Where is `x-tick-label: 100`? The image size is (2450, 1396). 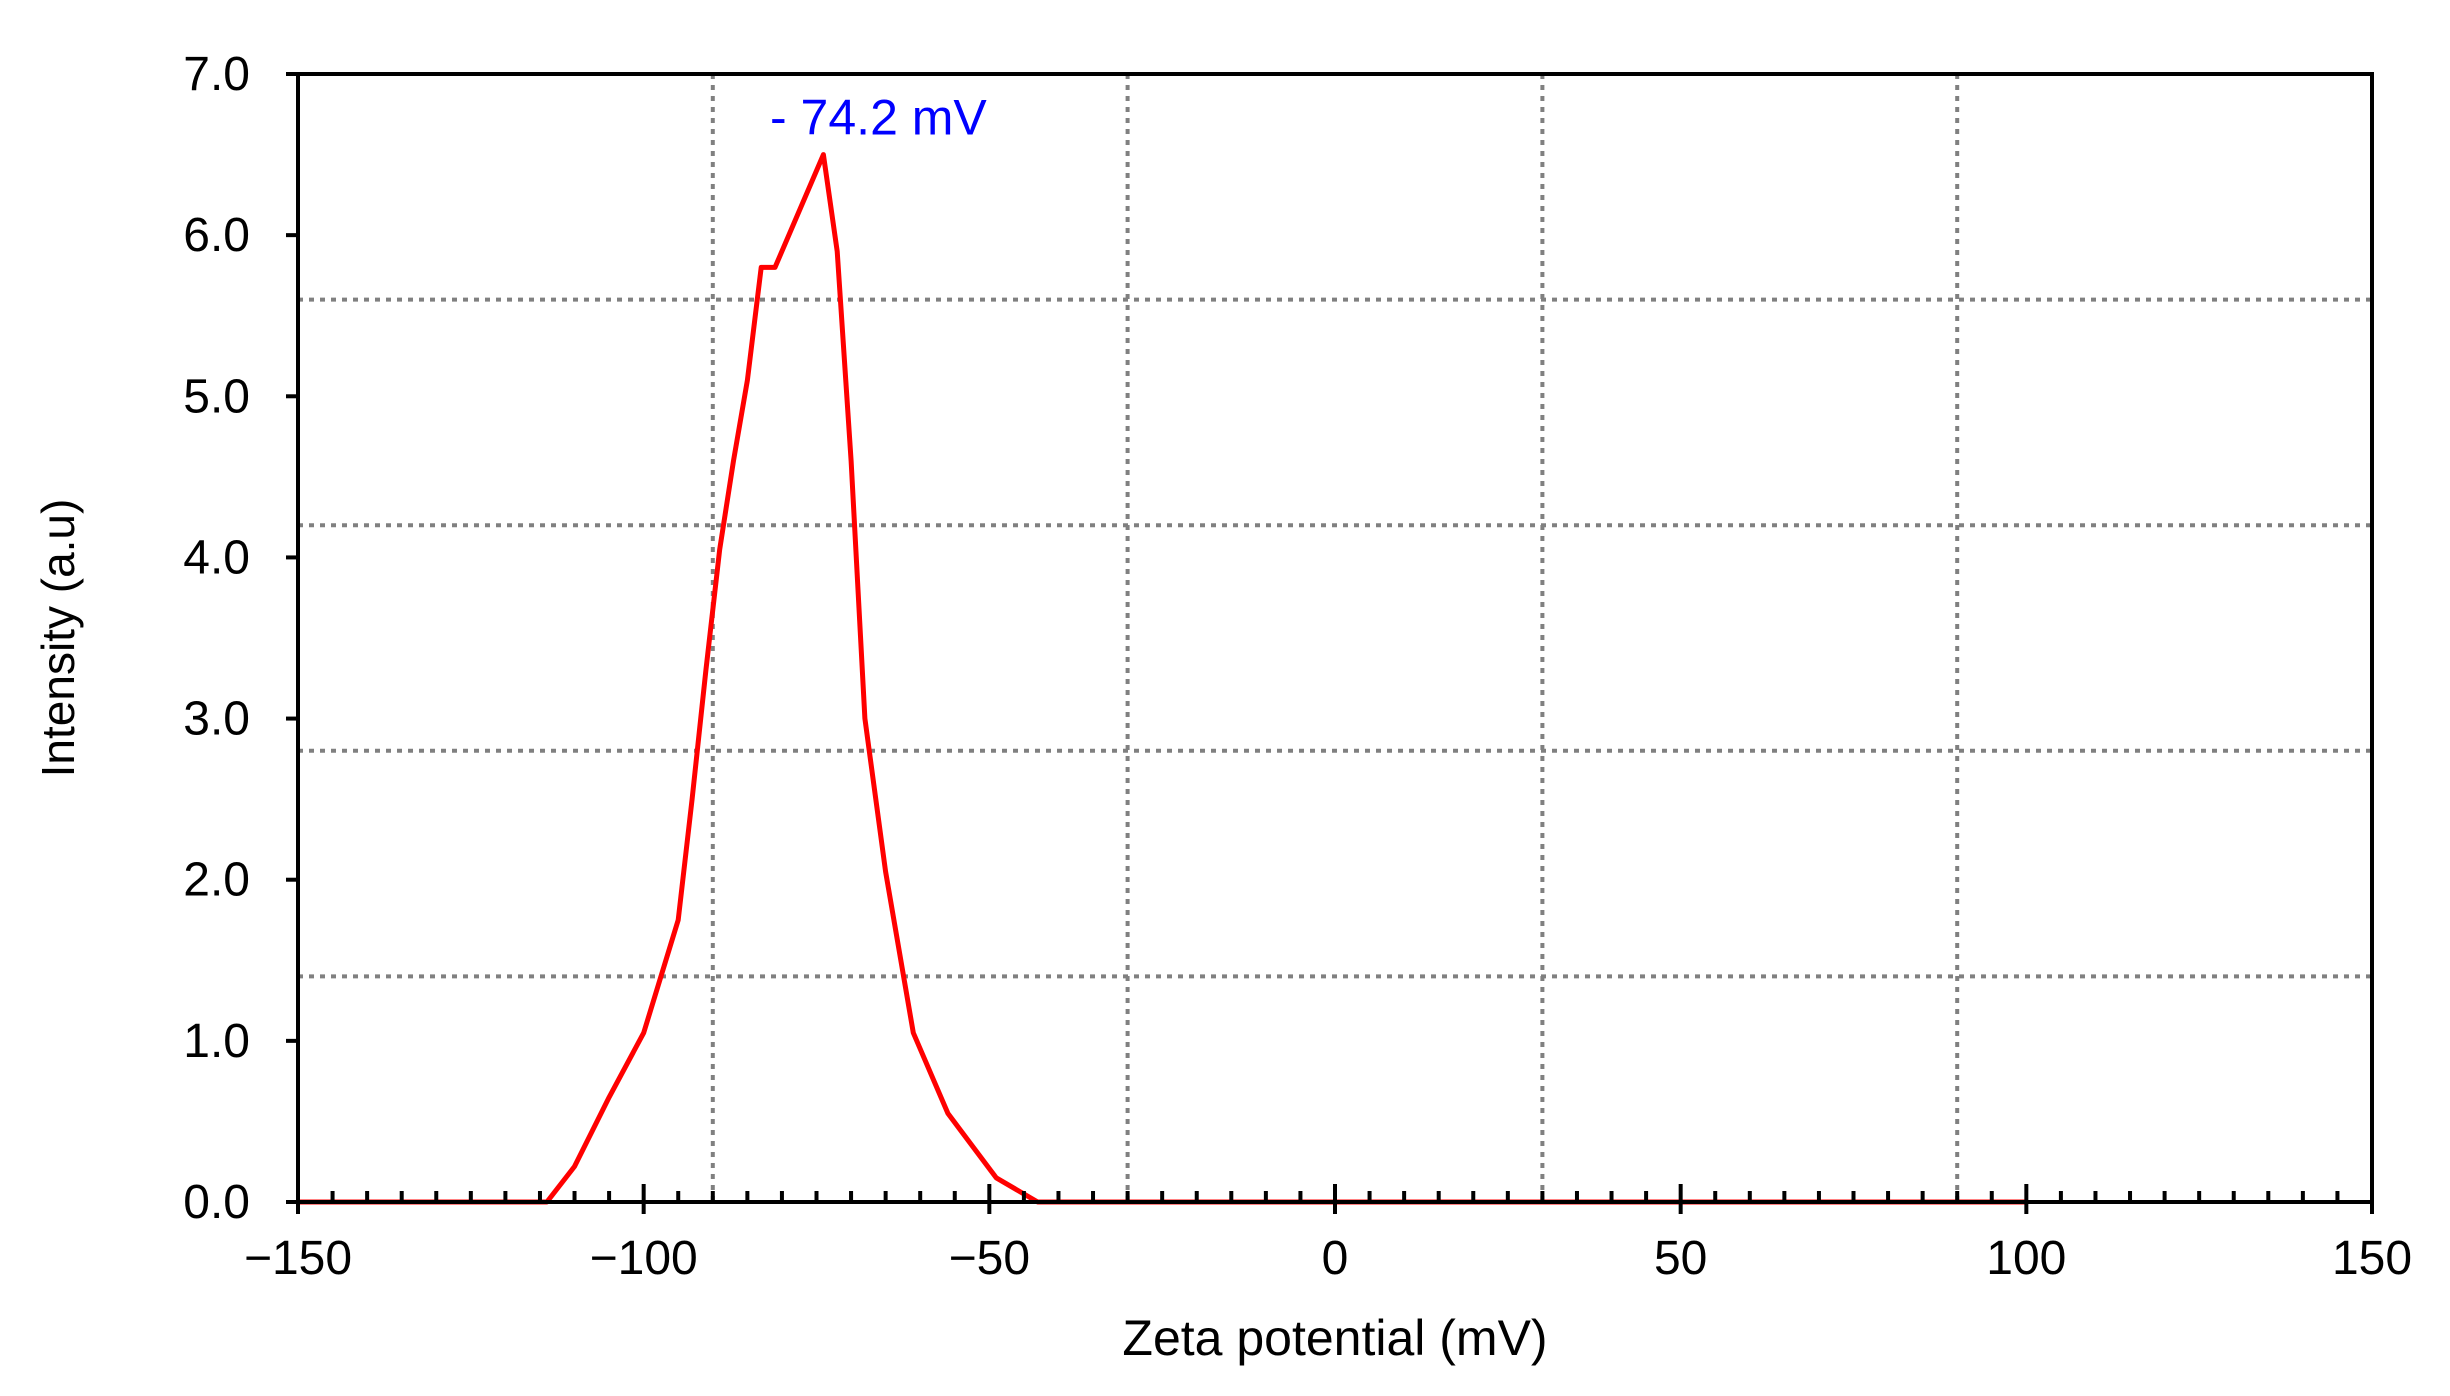
x-tick-label: 100 is located at coordinates (2026, 1258).